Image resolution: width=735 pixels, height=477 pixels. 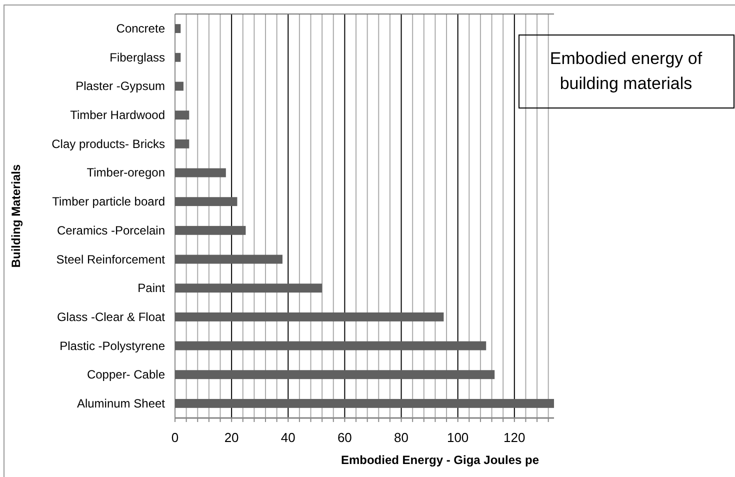 I want to click on y-tick-label: Clay products- Bricks, so click(x=108, y=143).